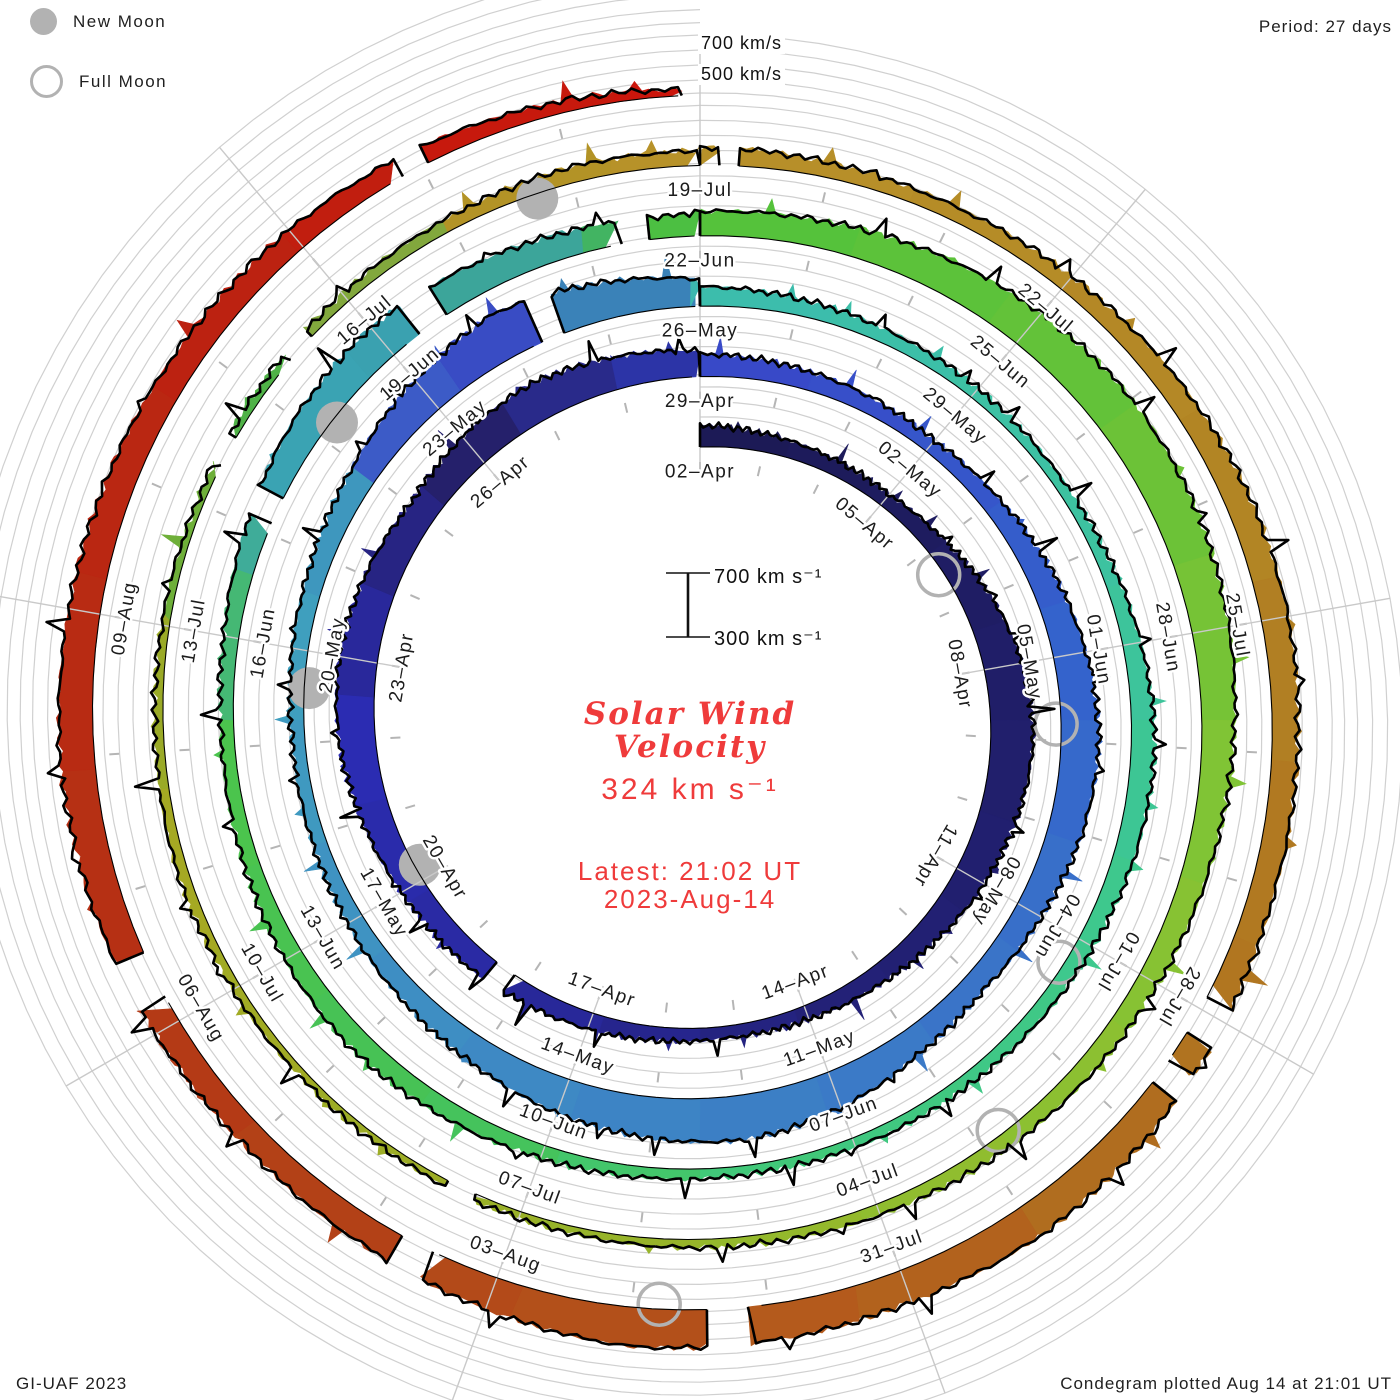 This screenshot has width=1400, height=1400. I want to click on center-scale-bar, so click(688, 605).